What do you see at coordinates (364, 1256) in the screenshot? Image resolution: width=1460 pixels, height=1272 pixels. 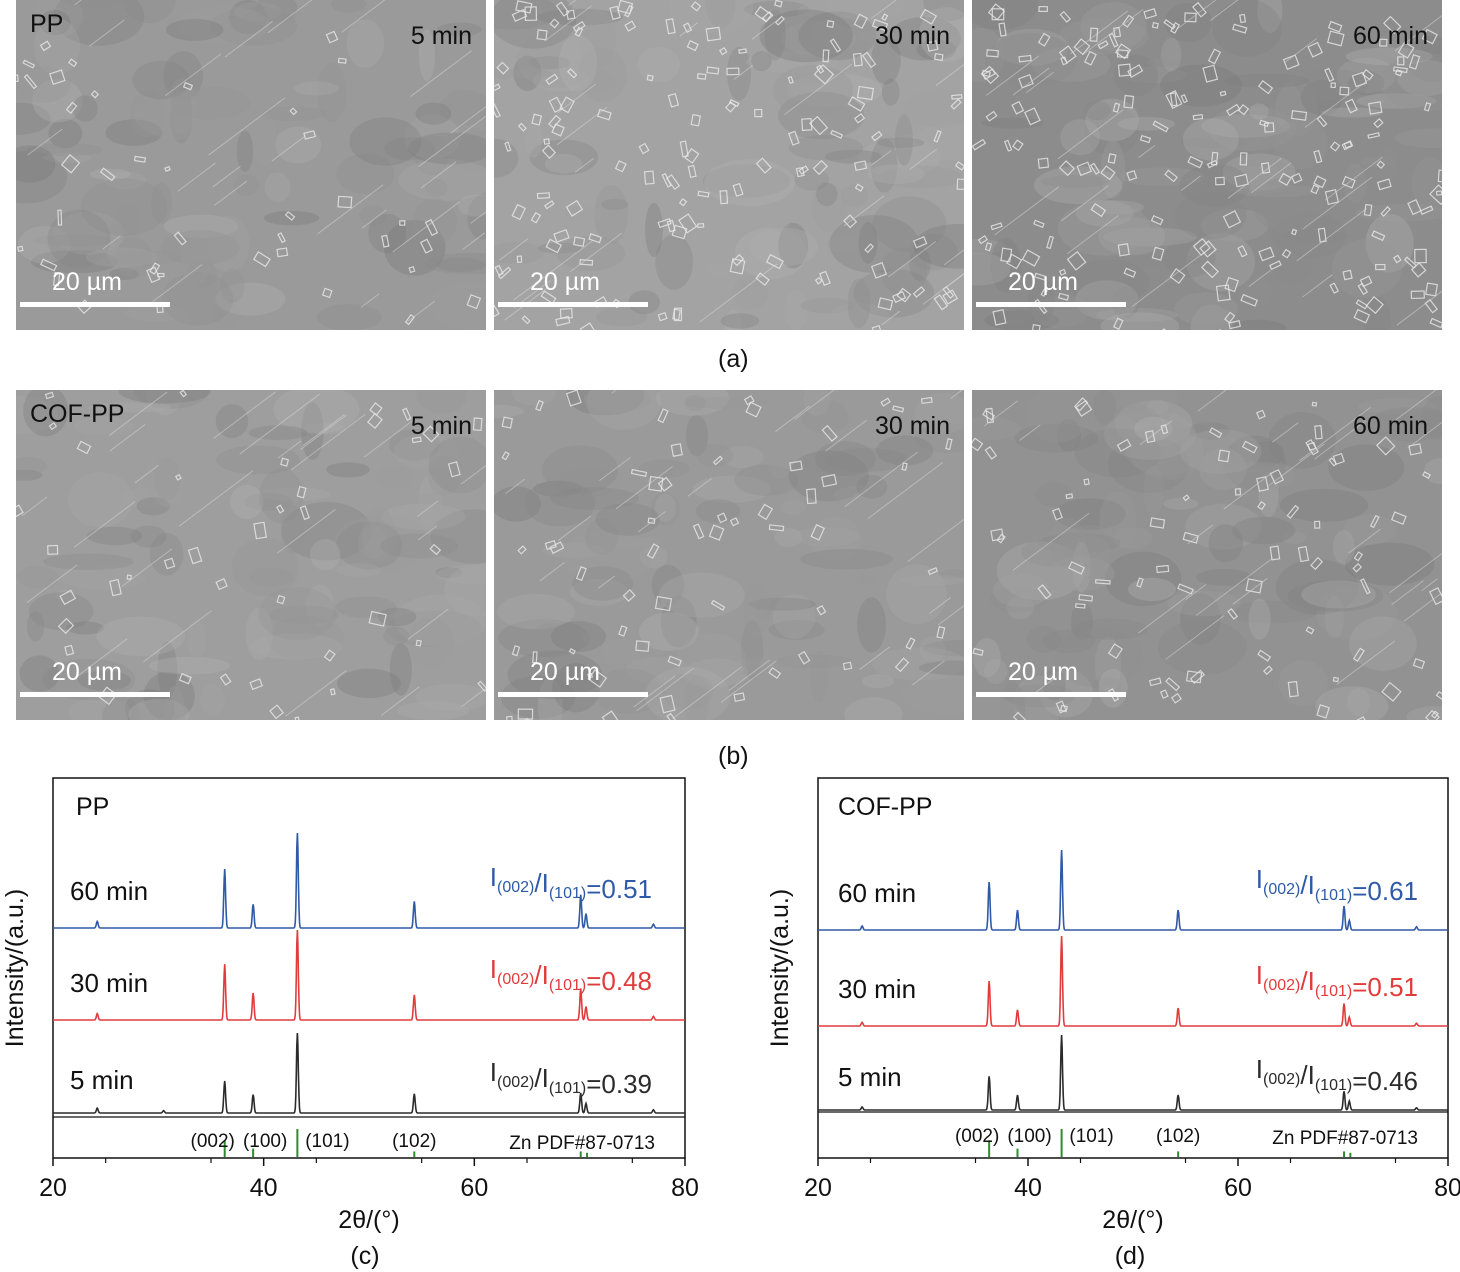 I see `panel-label: (c)` at bounding box center [364, 1256].